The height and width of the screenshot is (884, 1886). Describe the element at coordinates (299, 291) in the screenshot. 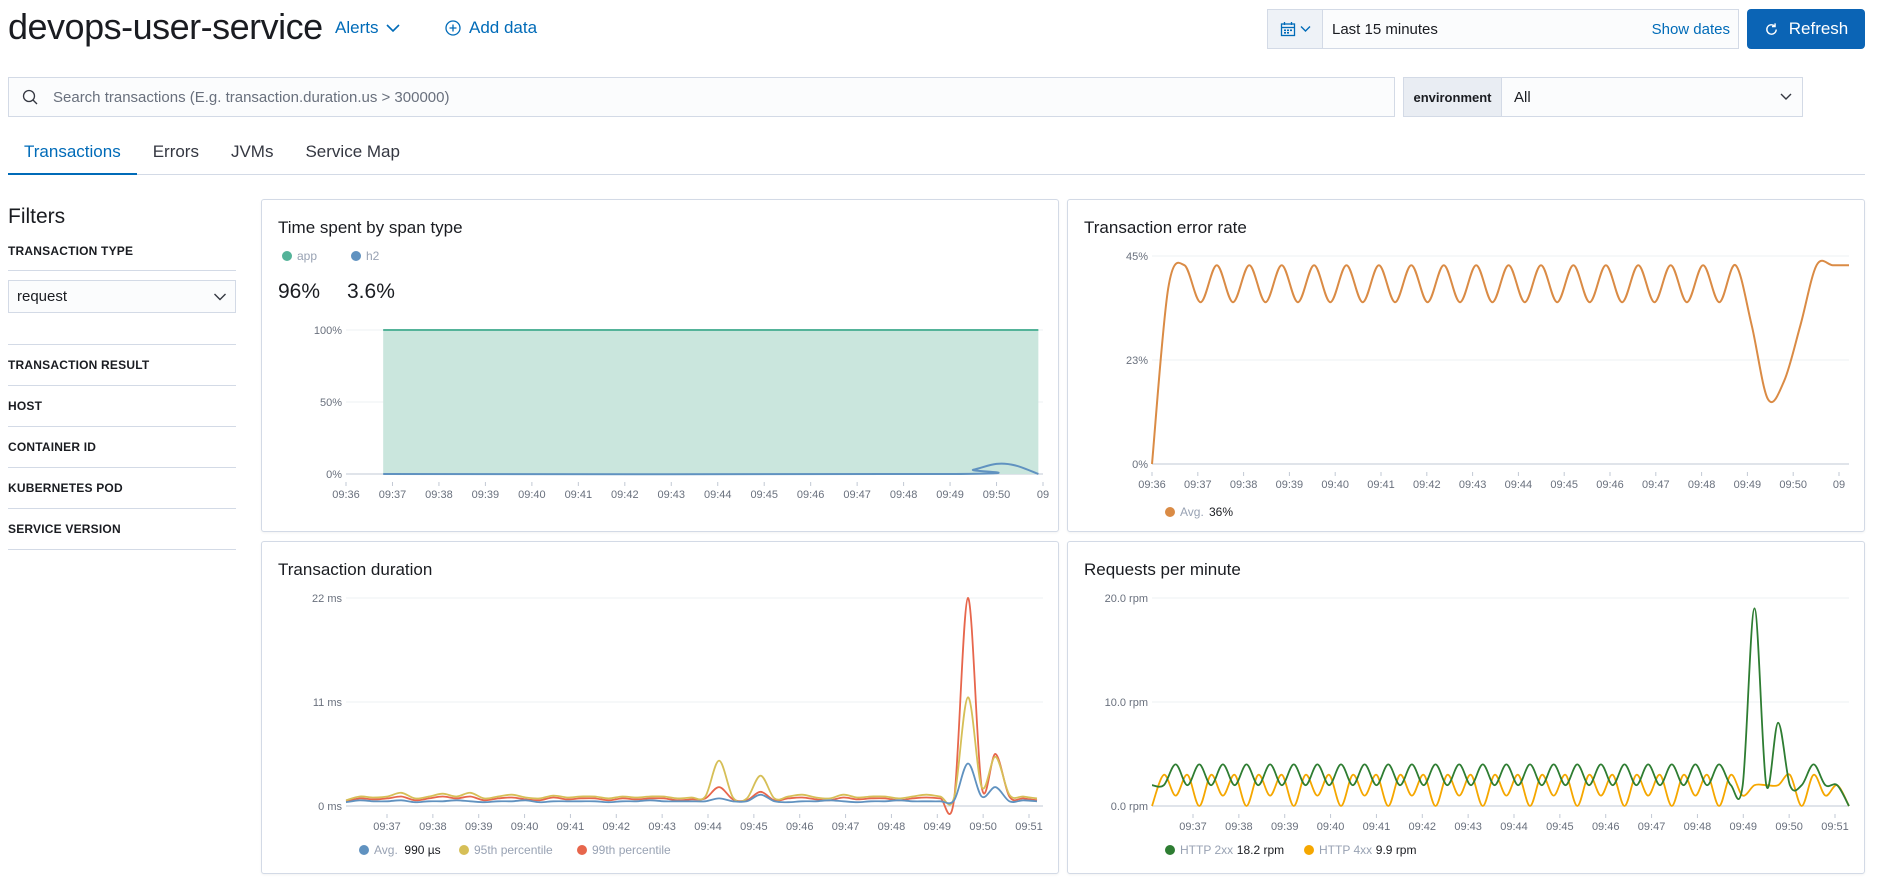

I see `app-share-value: 96%` at that location.